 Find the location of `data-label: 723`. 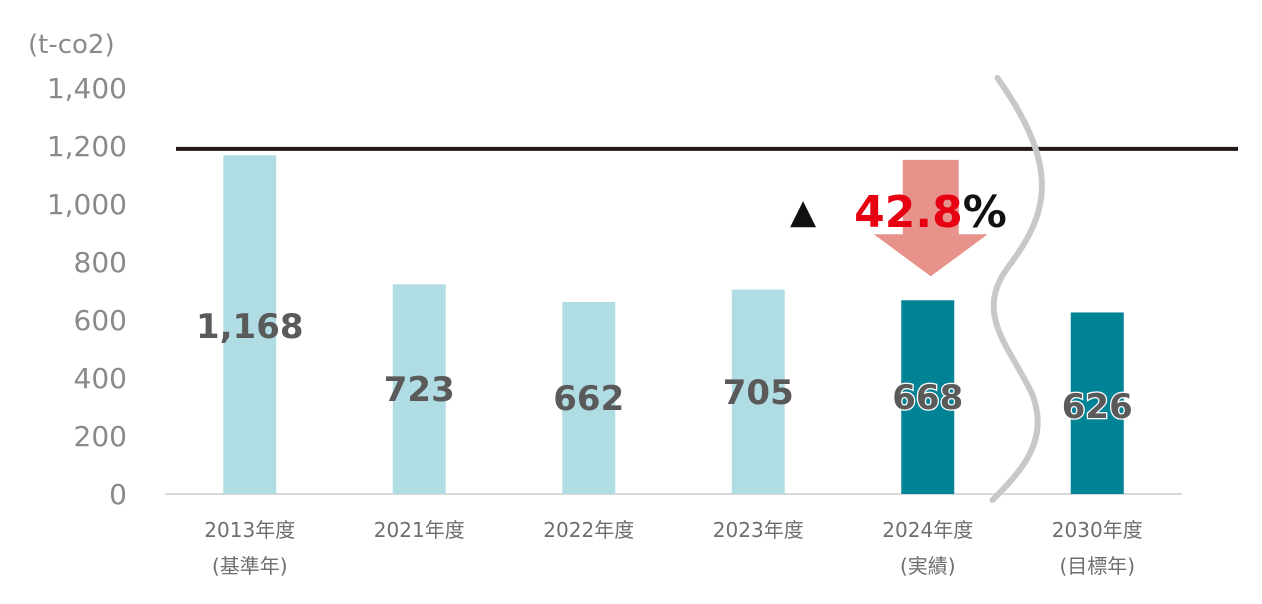

data-label: 723 is located at coordinates (419, 390).